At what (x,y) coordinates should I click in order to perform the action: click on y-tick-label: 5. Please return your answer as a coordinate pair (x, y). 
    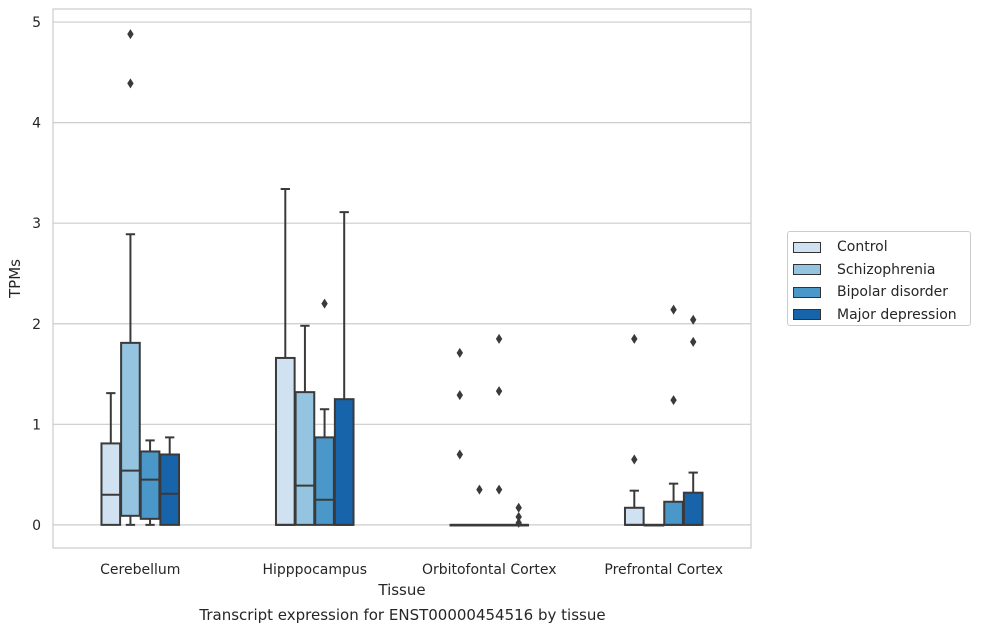
    Looking at the image, I should click on (36, 23).